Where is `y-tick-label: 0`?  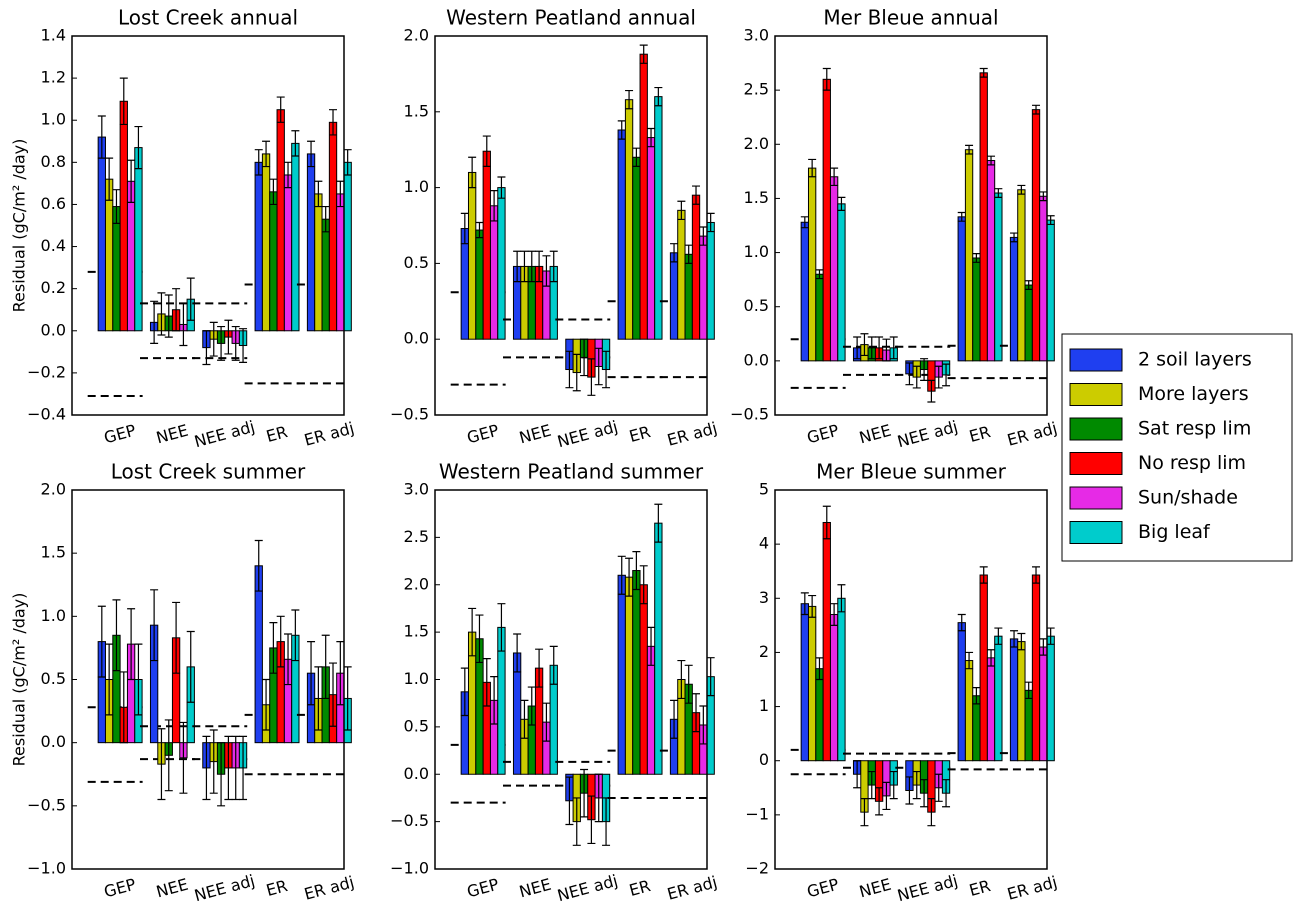 y-tick-label: 0 is located at coordinates (764, 759).